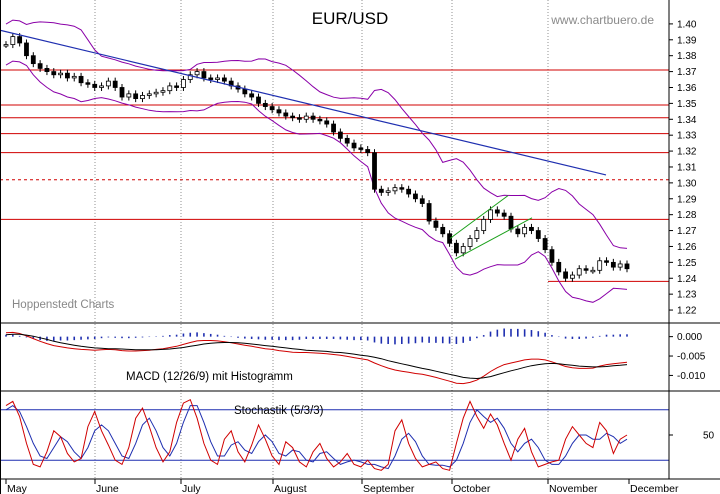  Describe the element at coordinates (479, 217) in the screenshot. I see `channel-upper` at that location.